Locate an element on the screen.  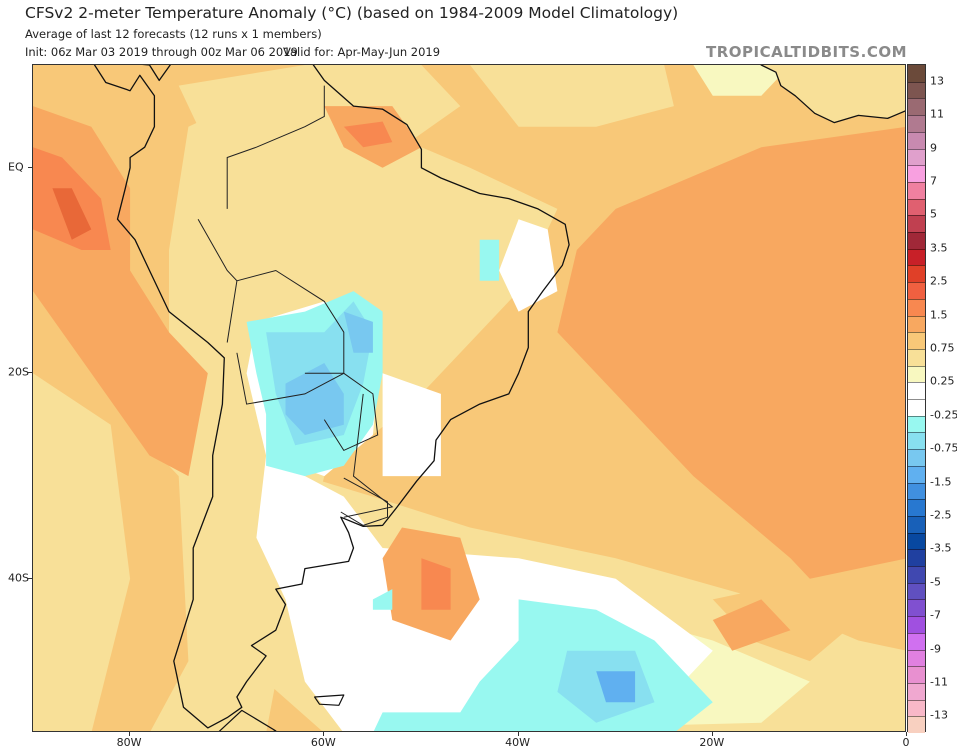
colorbar-label: 3.5 is located at coordinates (939, 248).